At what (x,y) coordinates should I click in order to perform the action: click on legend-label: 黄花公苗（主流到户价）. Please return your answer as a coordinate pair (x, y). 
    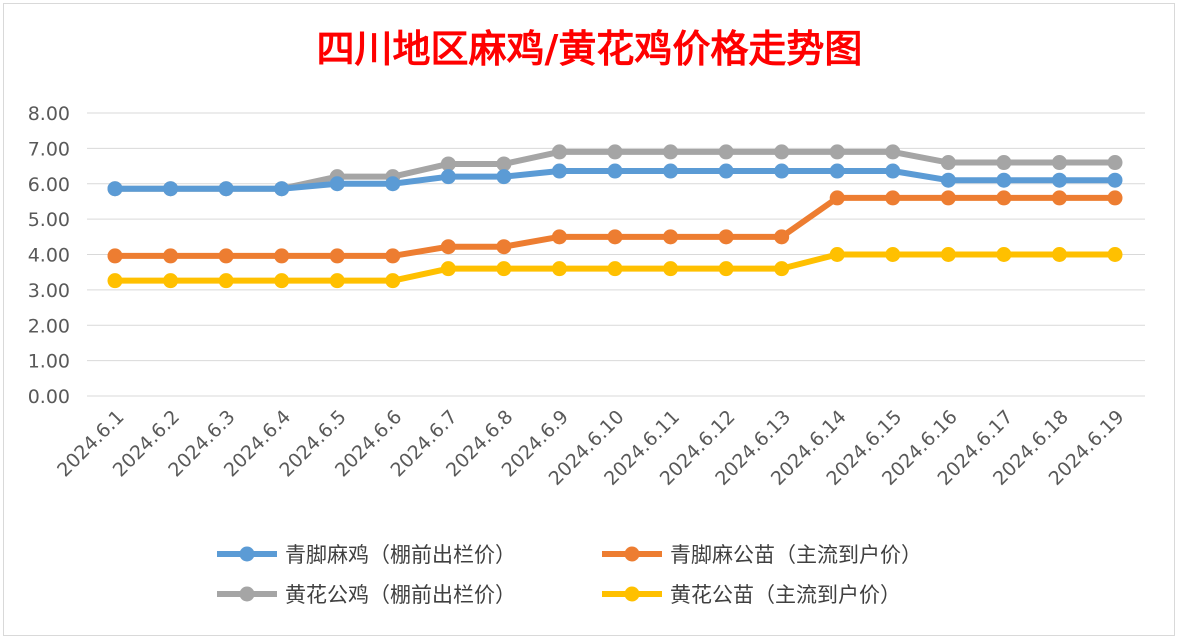
    Looking at the image, I should click on (785, 595).